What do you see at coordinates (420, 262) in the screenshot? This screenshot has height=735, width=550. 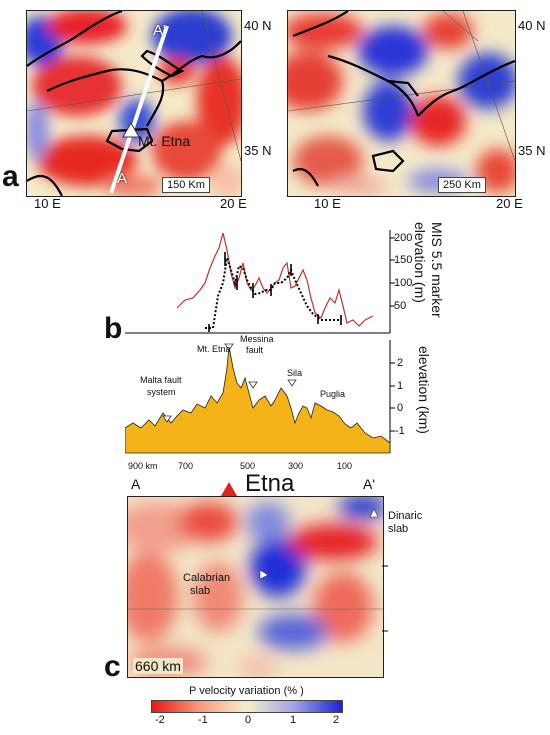 I see `mis-axis-label-2: elevation (m)` at bounding box center [420, 262].